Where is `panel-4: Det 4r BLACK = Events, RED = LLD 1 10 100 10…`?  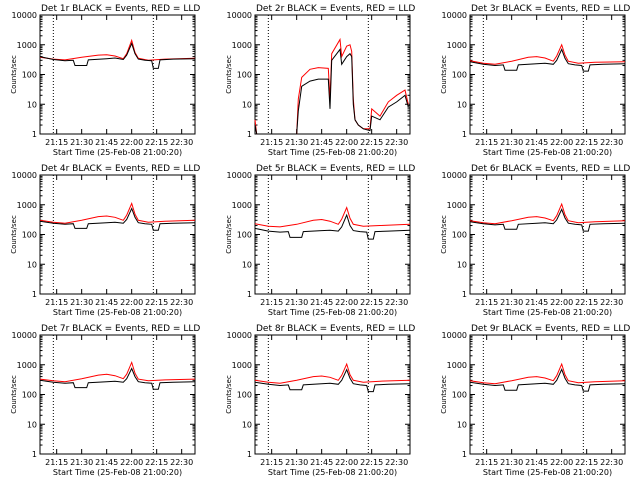
panel-4: Det 4r BLACK = Events, RED = LLD 1 10 100 10… is located at coordinates (105, 240).